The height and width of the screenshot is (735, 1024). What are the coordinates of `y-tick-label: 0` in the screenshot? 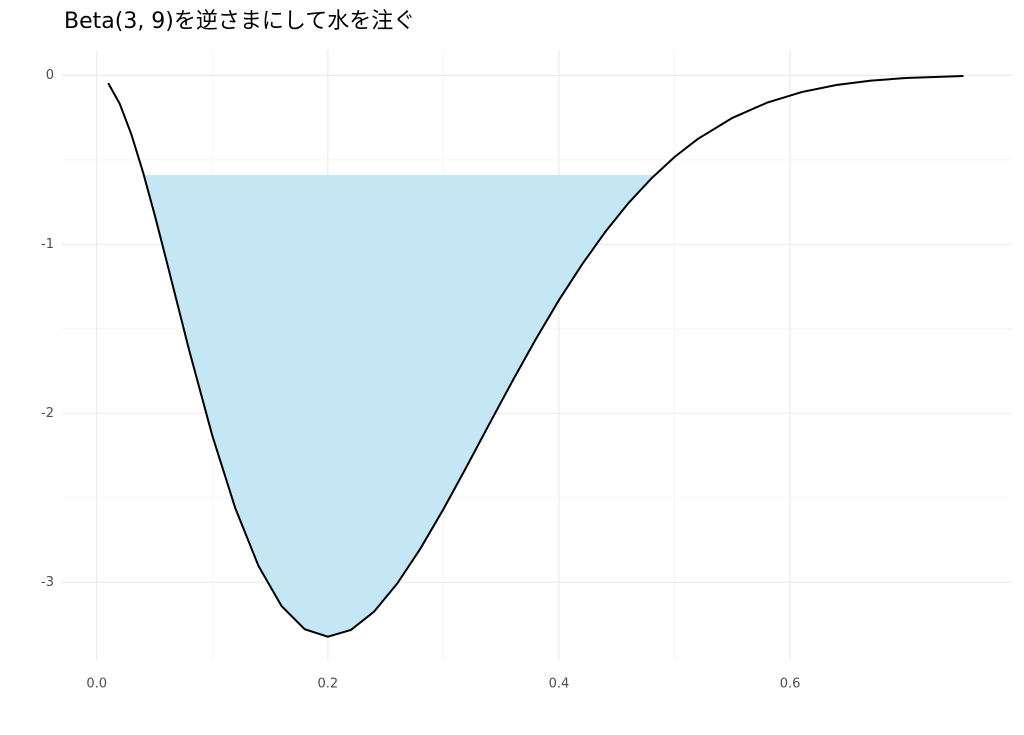 It's located at (50, 75).